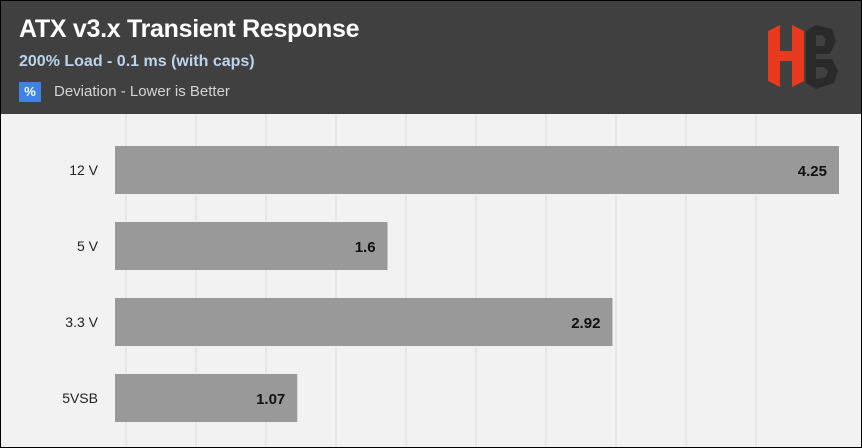 Image resolution: width=862 pixels, height=448 pixels. I want to click on logo-h-bar, so click(786, 56).